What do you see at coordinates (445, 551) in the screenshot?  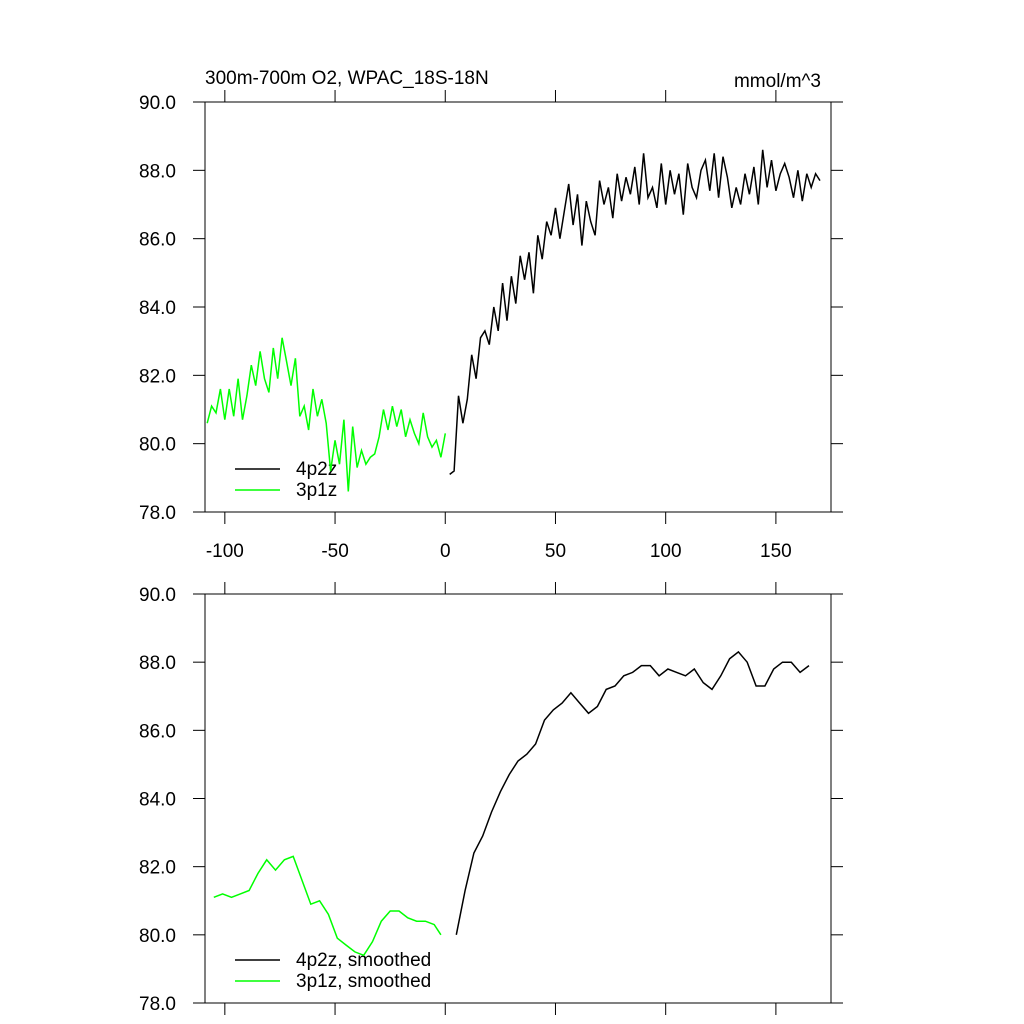 I see `x-tick-label: 0` at bounding box center [445, 551].